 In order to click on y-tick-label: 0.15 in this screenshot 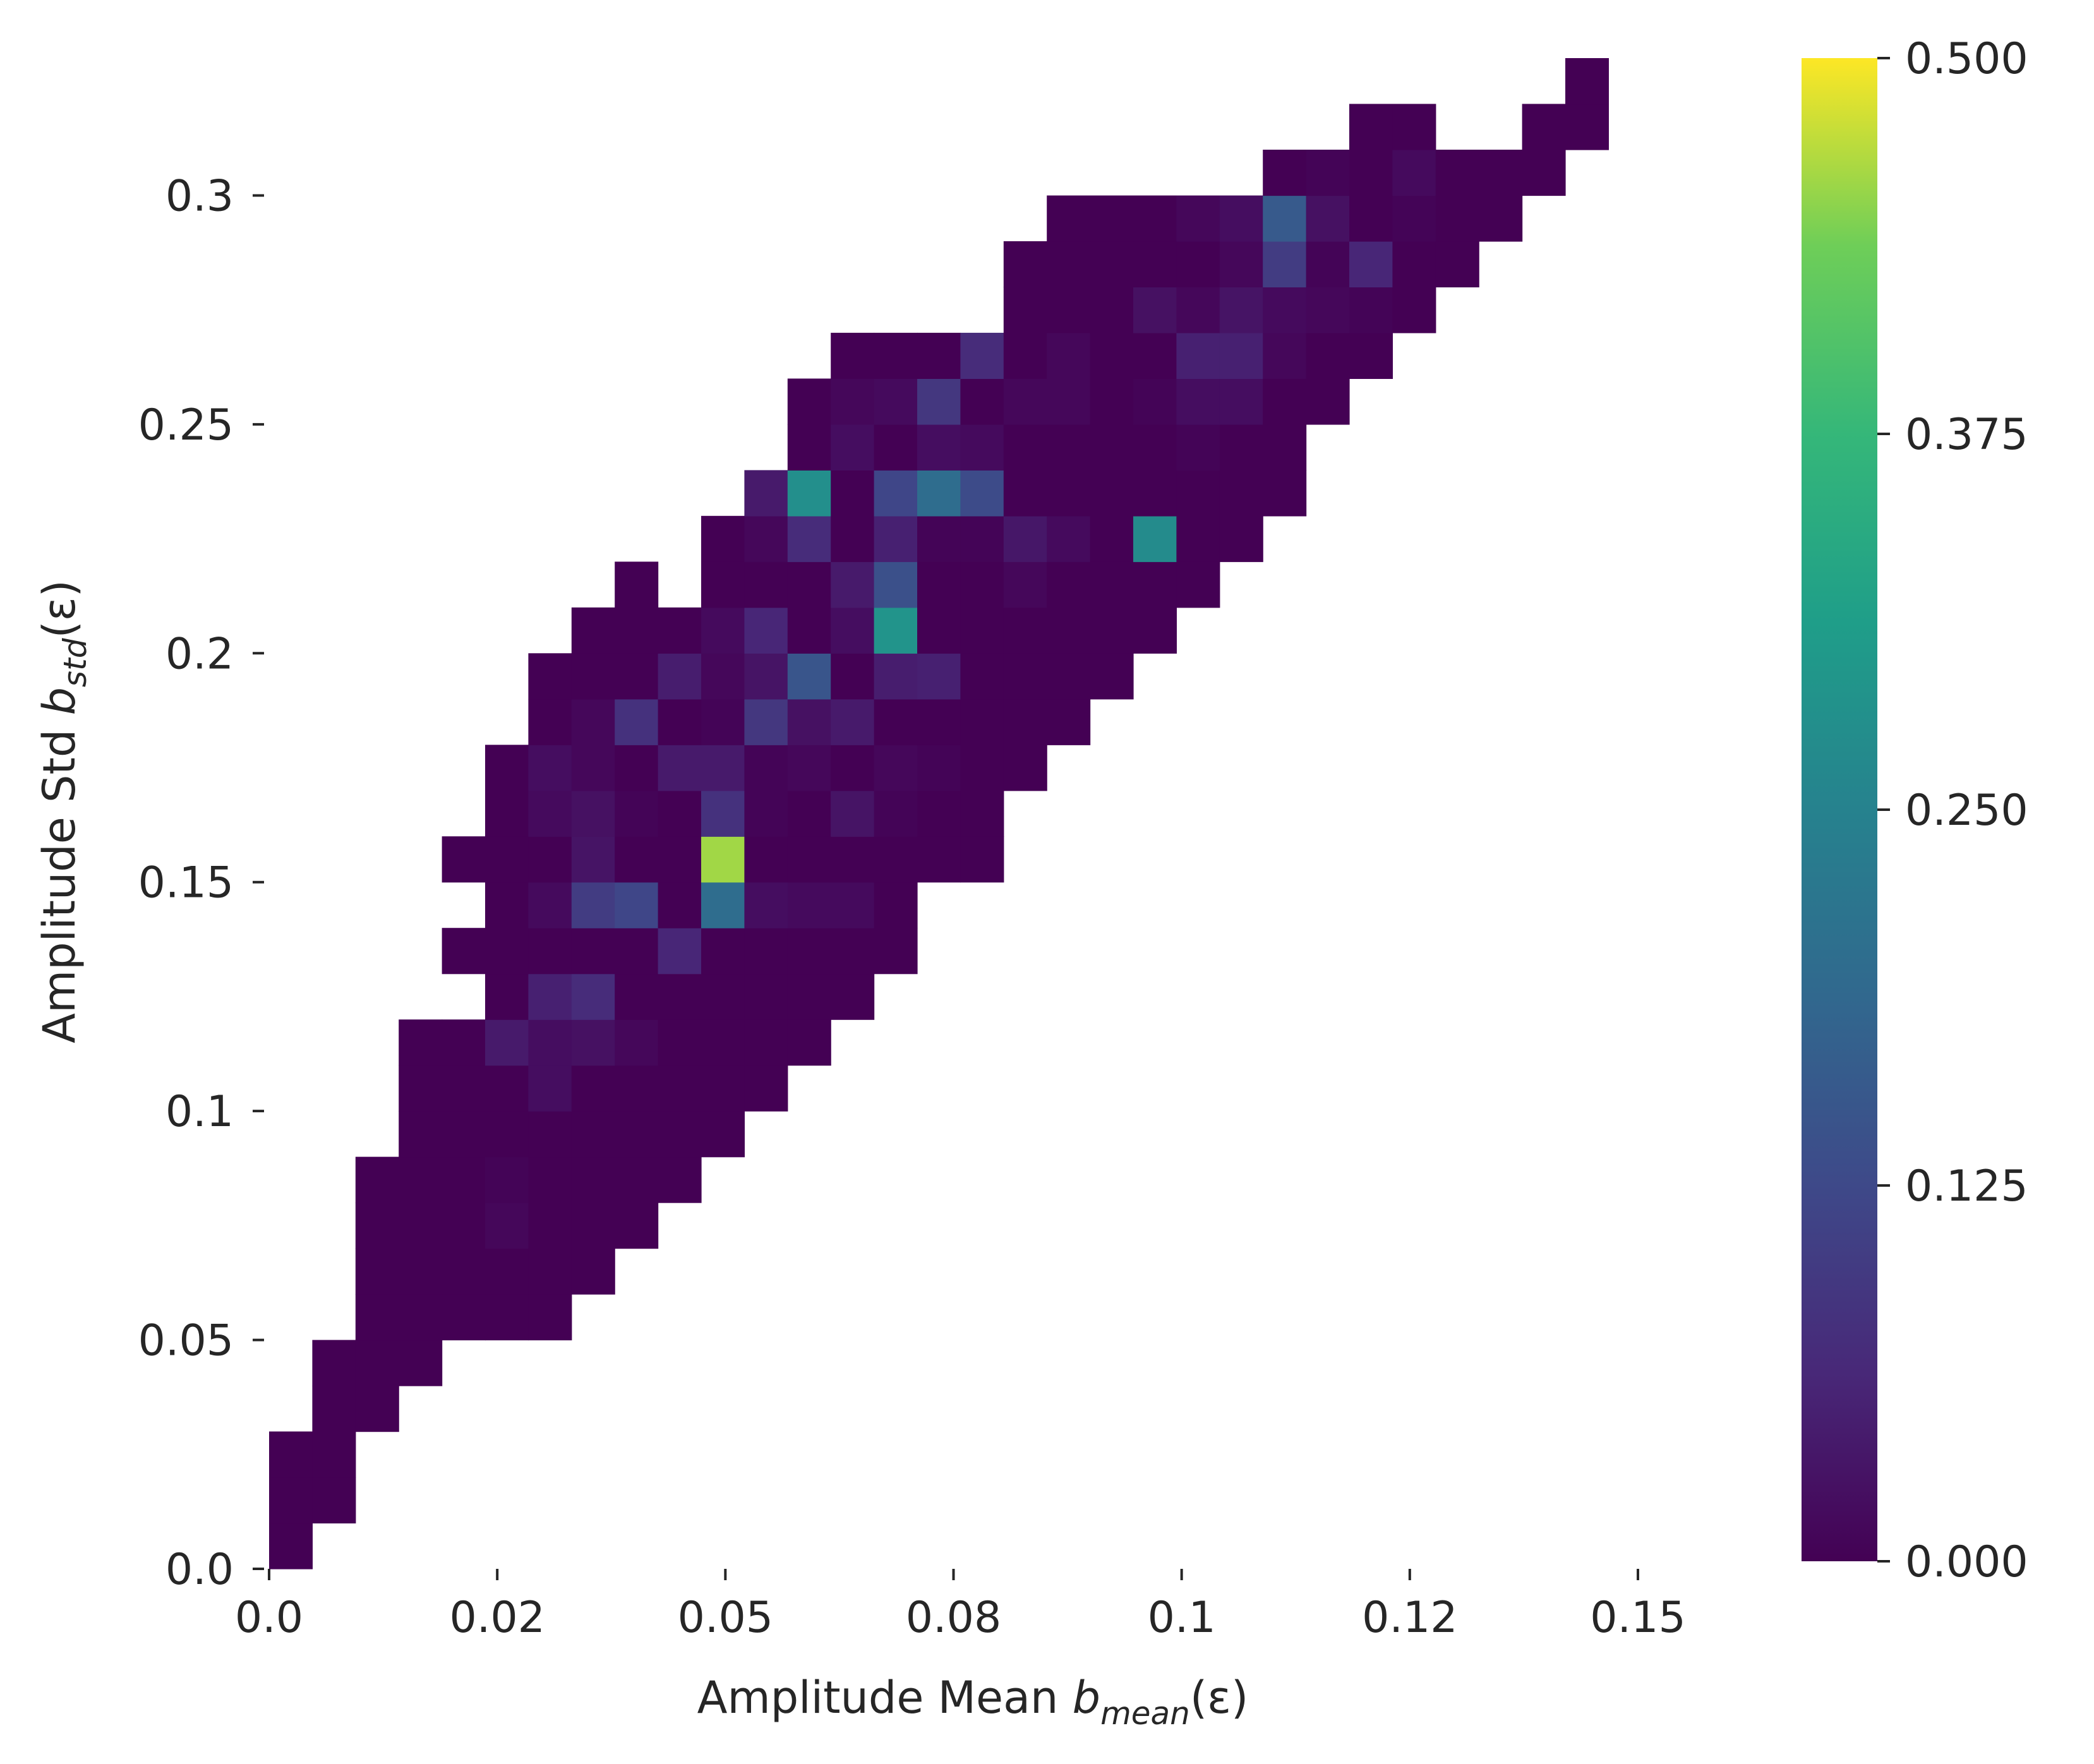, I will do `click(186, 883)`.